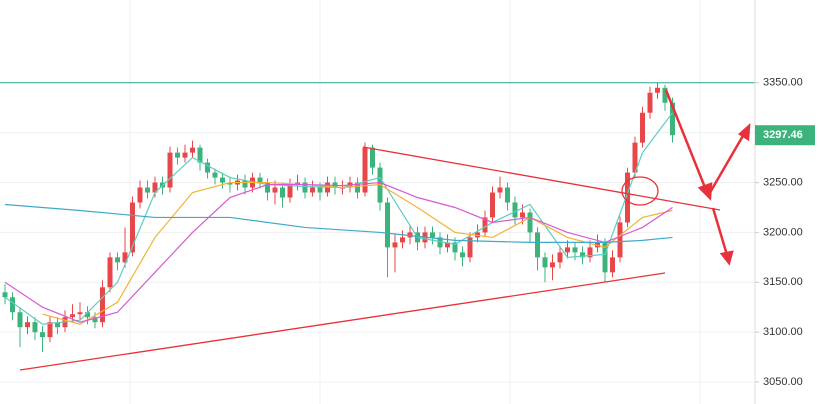 This screenshot has height=404, width=818. I want to click on breakout-circle, so click(640, 191).